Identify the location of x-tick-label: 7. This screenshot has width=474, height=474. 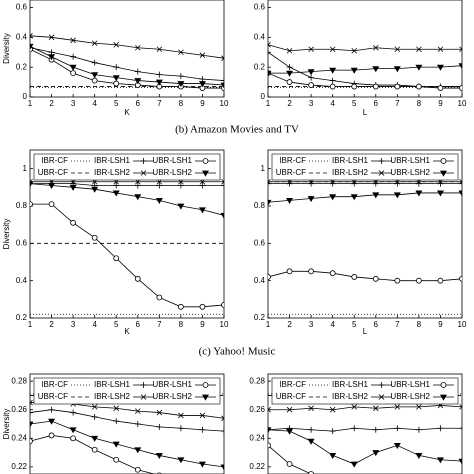
(159, 103).